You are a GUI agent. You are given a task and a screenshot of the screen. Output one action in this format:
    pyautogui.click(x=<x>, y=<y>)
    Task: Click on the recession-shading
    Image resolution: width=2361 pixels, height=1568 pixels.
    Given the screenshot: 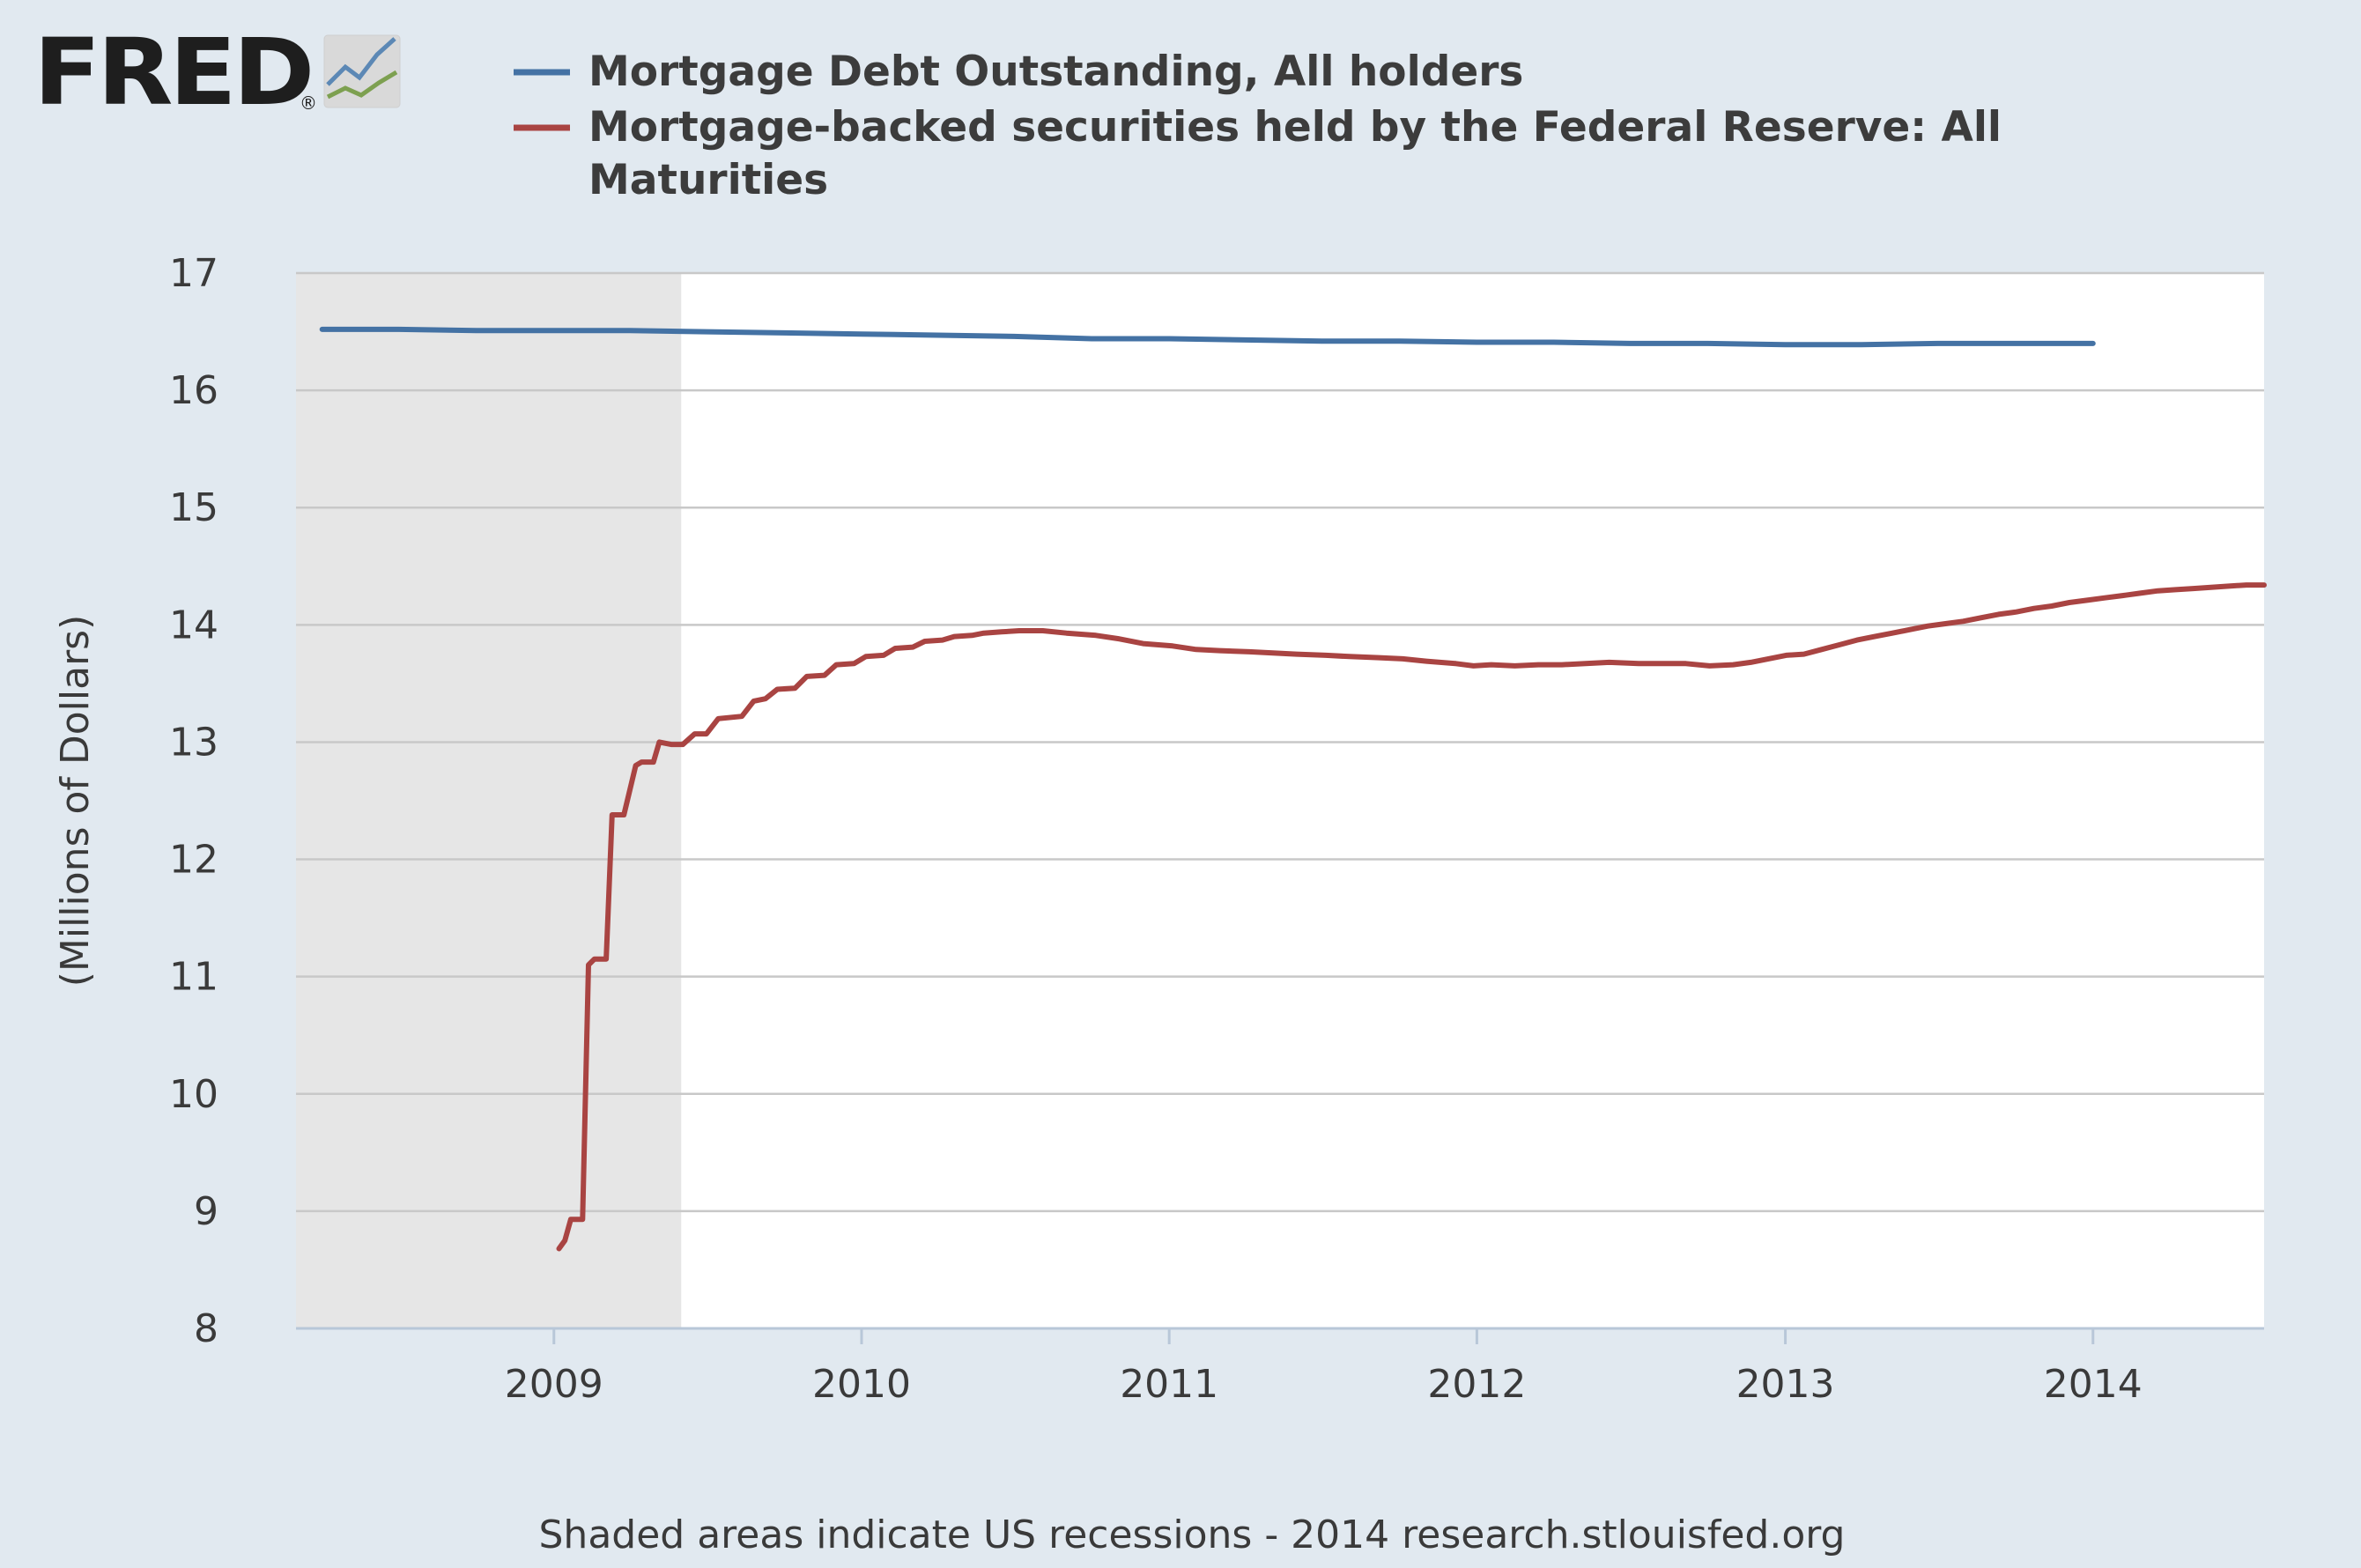 What is the action you would take?
    pyautogui.click(x=489, y=800)
    